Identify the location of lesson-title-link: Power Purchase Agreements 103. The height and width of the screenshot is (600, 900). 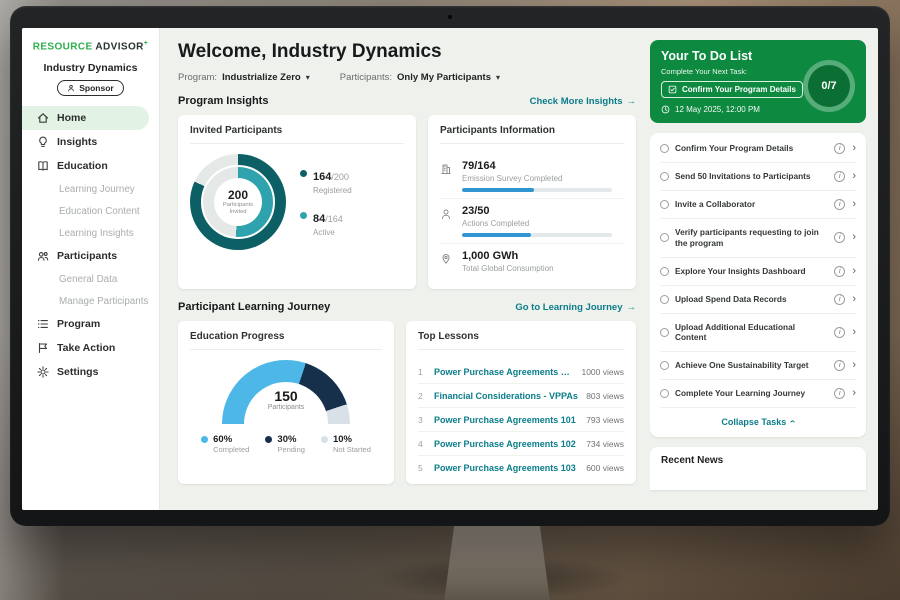
(505, 468).